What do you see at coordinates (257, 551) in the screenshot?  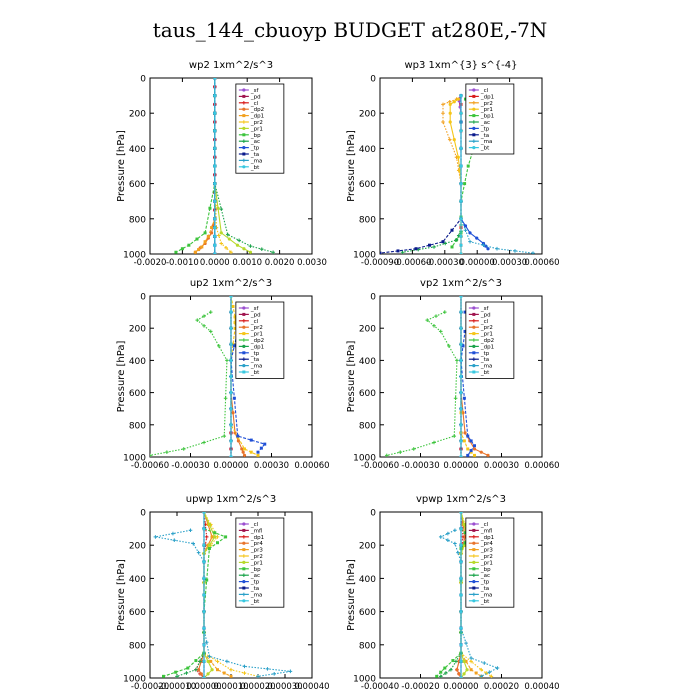 I see `legend-label: _pr3` at bounding box center [257, 551].